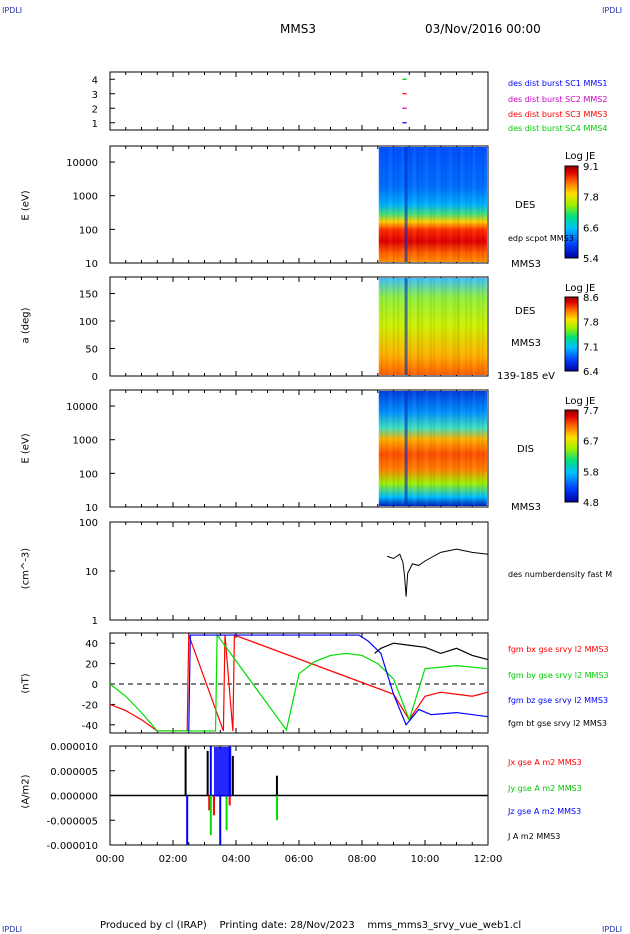 This screenshot has height=934, width=630. Describe the element at coordinates (591, 167) in the screenshot. I see `colorbar-tick-label: 9.1` at that location.